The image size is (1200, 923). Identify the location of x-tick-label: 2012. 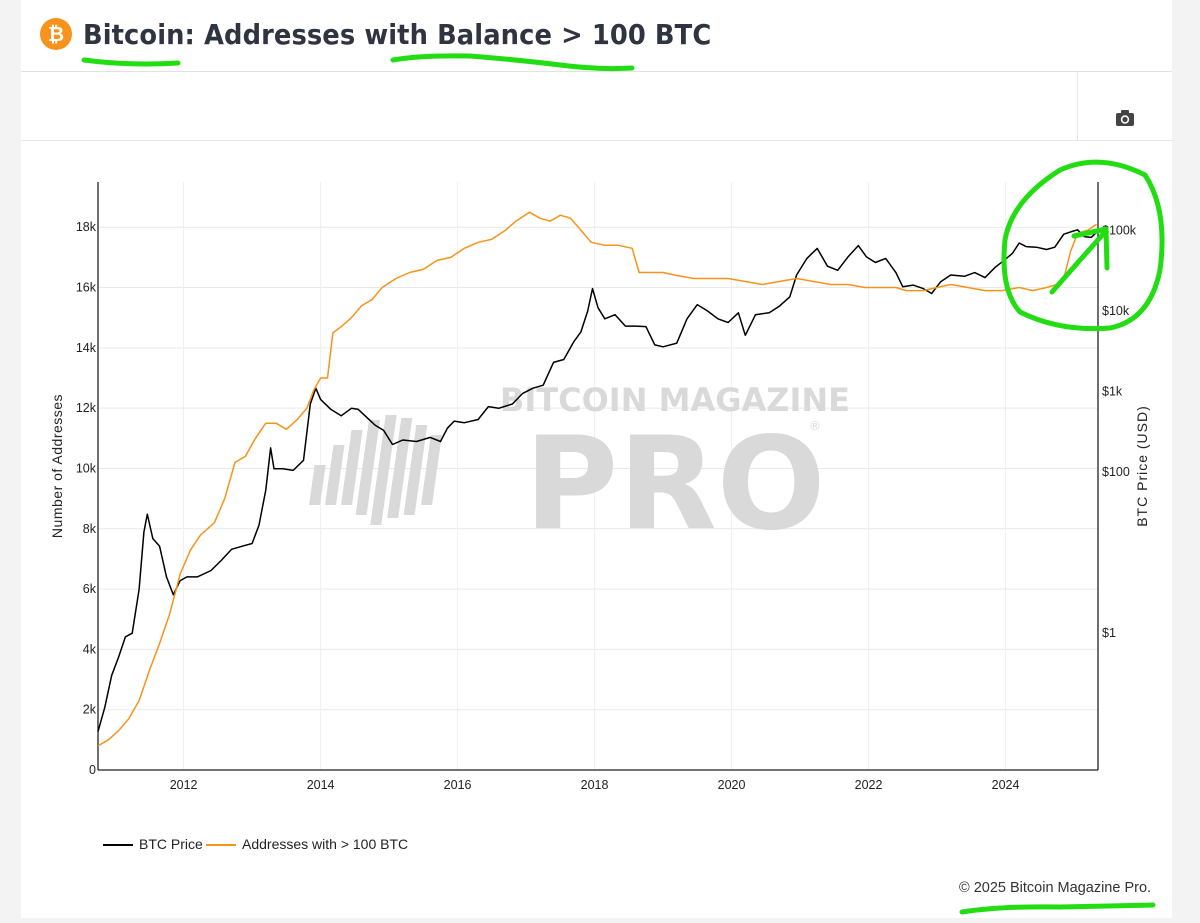
(184, 785).